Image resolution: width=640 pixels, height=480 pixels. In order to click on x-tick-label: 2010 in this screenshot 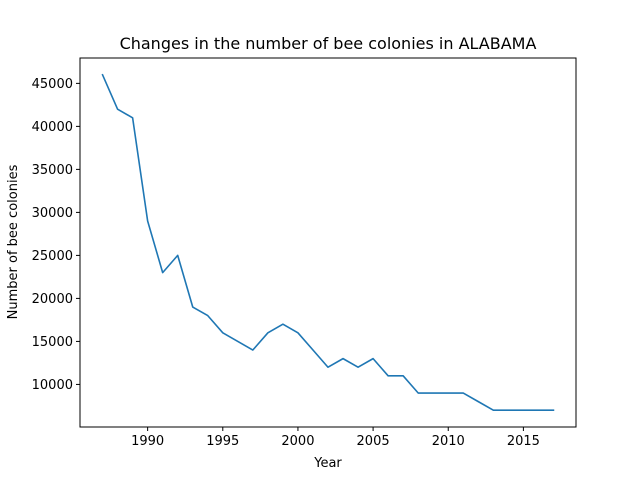, I will do `click(448, 441)`.